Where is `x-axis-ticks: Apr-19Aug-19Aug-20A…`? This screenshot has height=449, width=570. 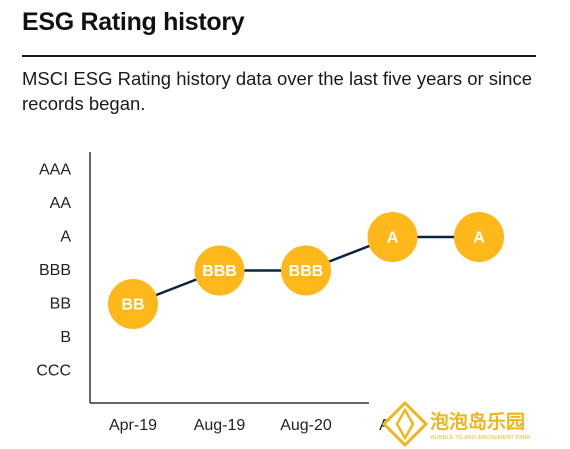
x-axis-ticks: Apr-19Aug-19Aug-20A… is located at coordinates (257, 425).